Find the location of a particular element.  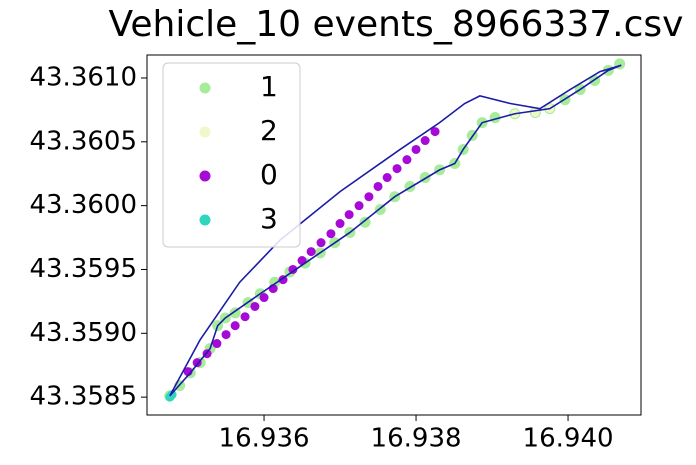

x-tick-label: 16.940 is located at coordinates (568, 439).